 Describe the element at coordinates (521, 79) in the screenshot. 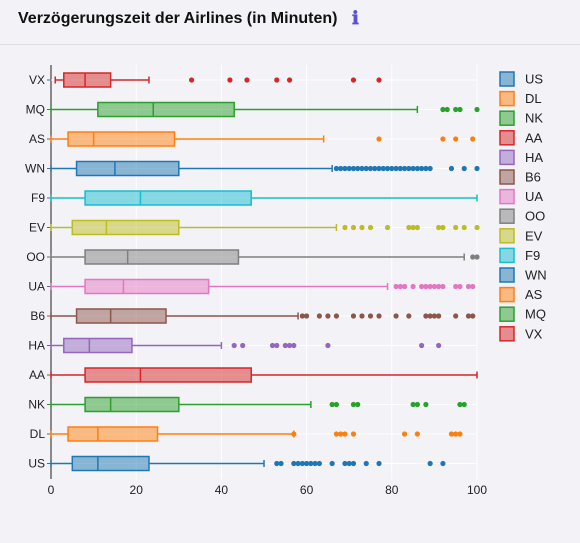

I see `legend-item-us: US` at that location.